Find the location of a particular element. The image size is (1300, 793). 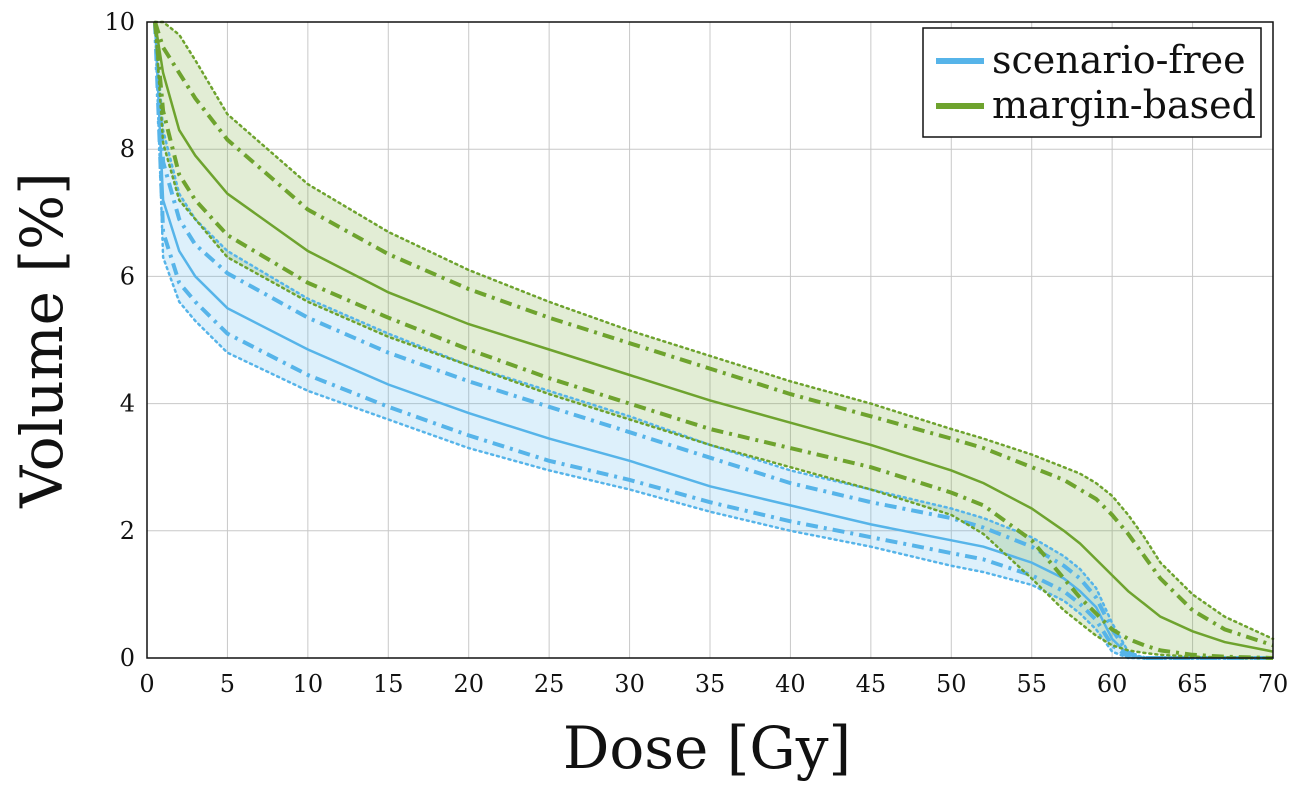

y-tick-label: 4 is located at coordinates (127, 404).